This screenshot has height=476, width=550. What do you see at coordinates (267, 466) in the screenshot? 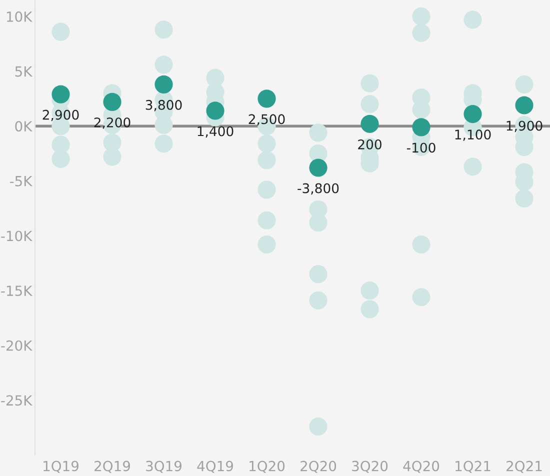
I see `x-tick-label: 1Q20` at bounding box center [267, 466].